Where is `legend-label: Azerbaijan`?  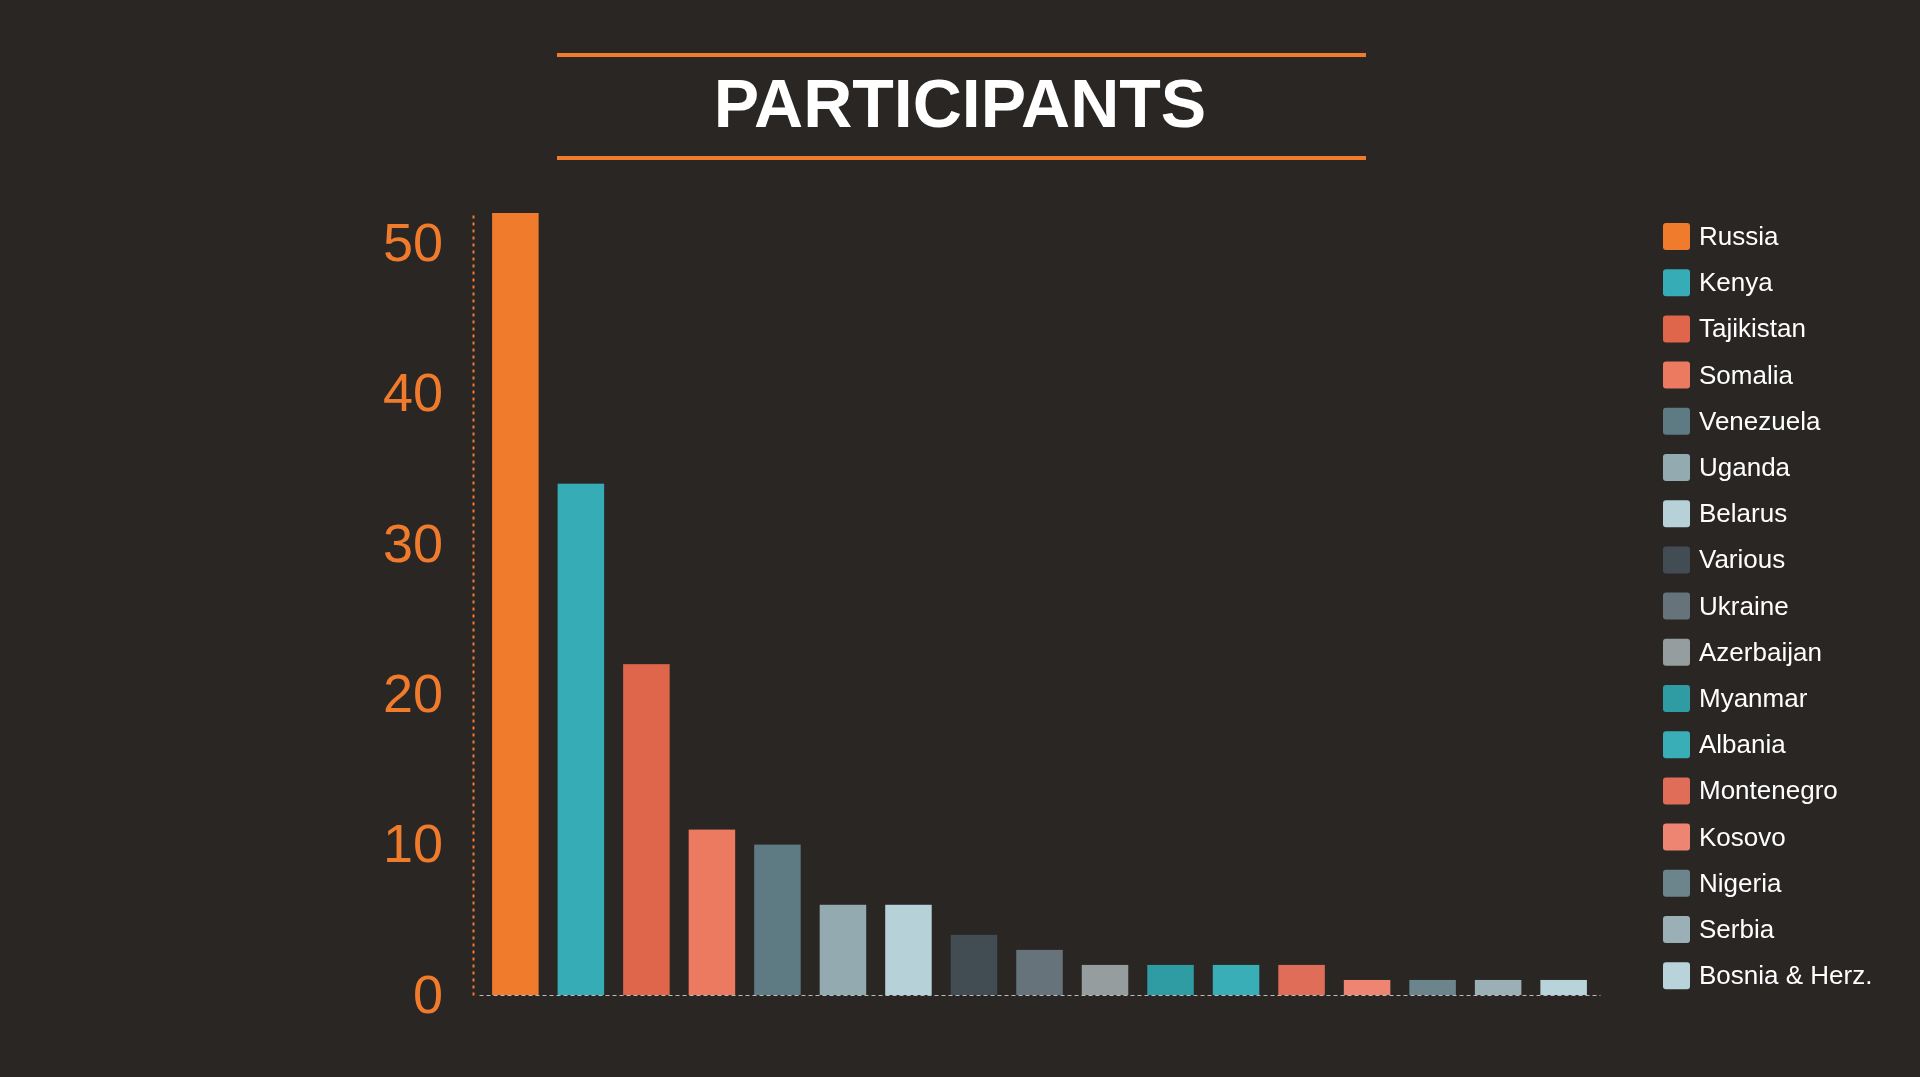 legend-label: Azerbaijan is located at coordinates (1760, 651).